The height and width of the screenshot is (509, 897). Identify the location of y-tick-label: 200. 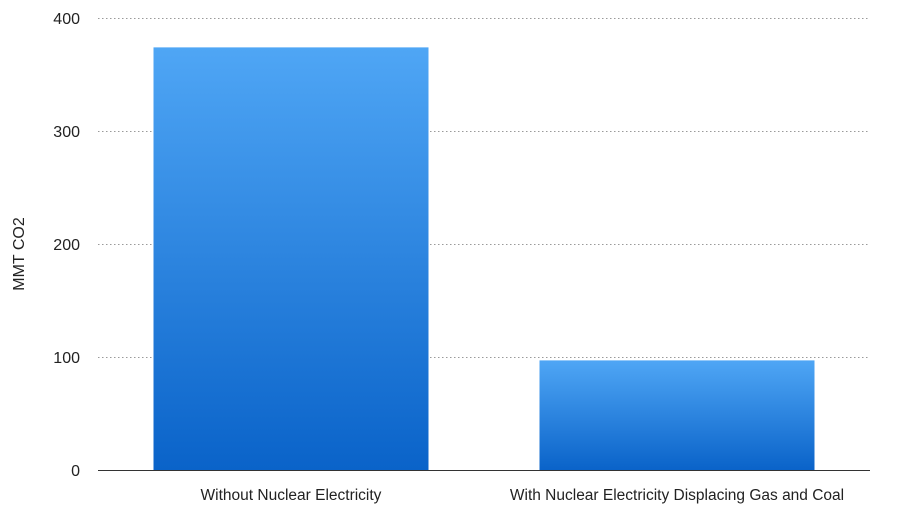
(66, 245).